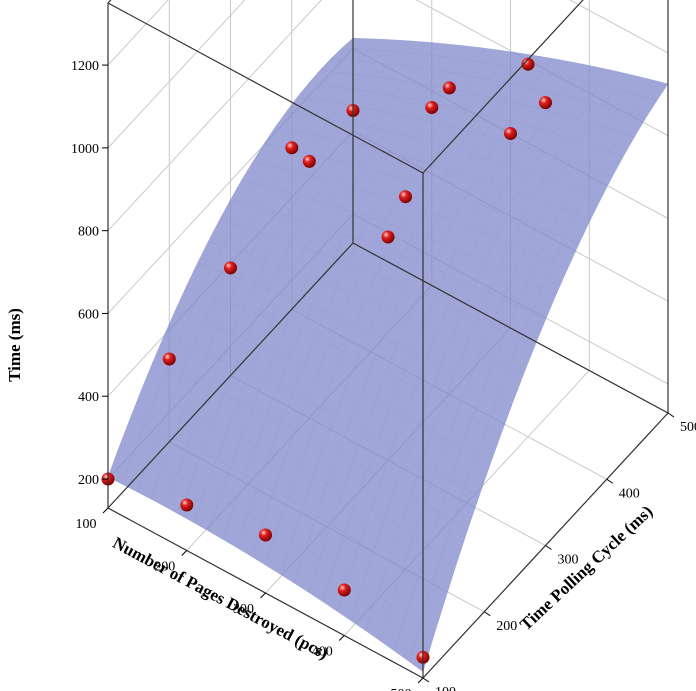 The height and width of the screenshot is (691, 696). I want to click on x-tick-label: 100, so click(86, 524).